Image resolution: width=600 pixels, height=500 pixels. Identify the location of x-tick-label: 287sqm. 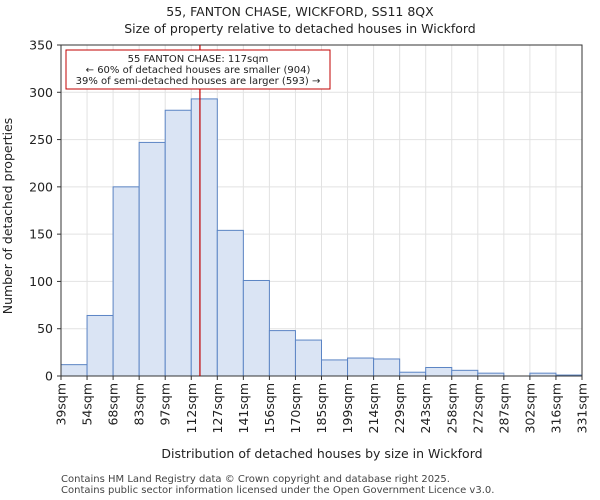
(503, 408).